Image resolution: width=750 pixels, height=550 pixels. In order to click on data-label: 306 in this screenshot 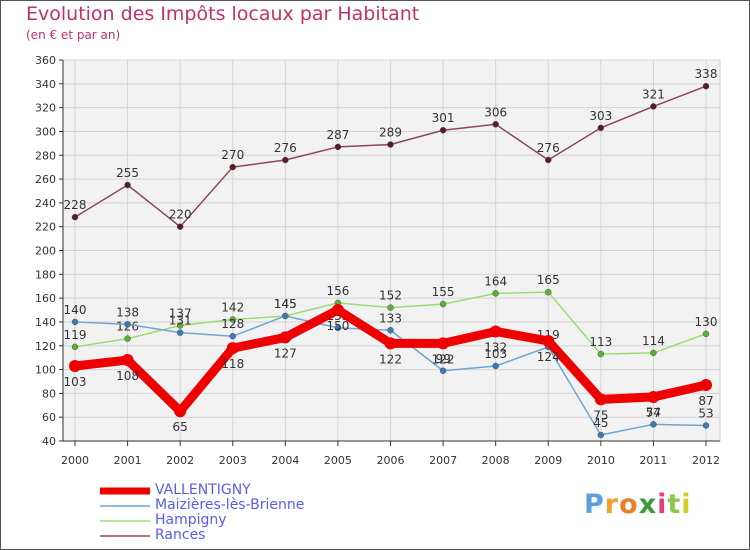, I will do `click(495, 112)`.